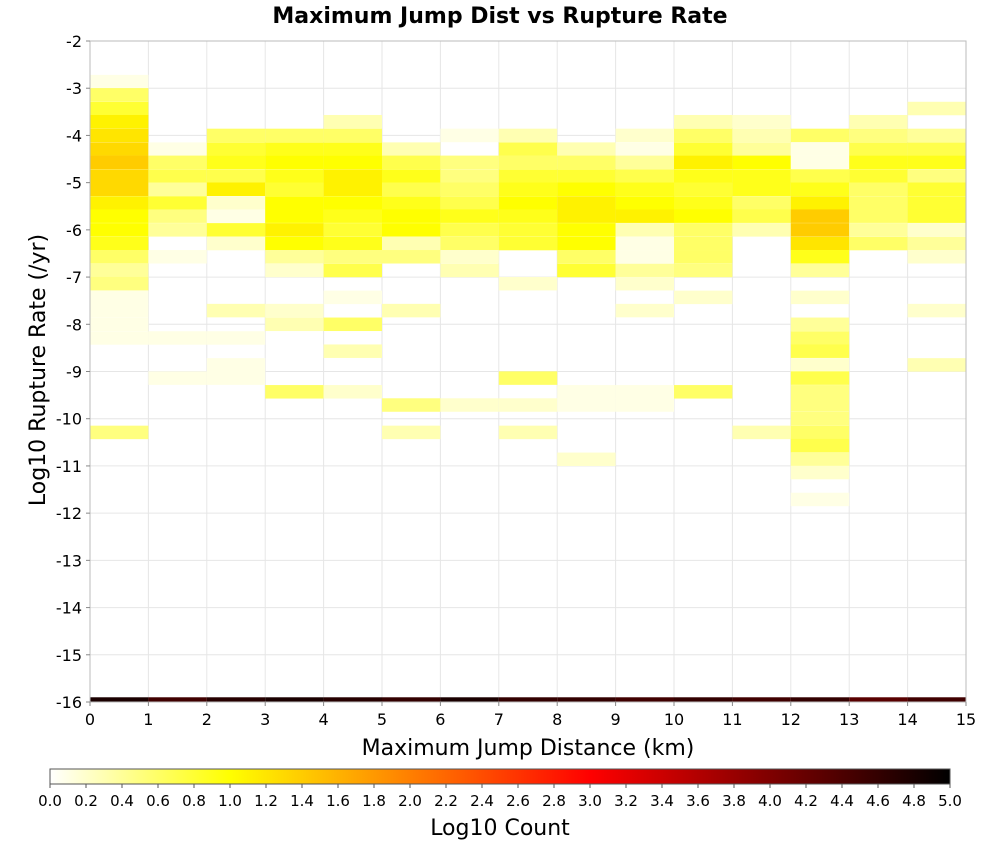 Image resolution: width=1000 pixels, height=850 pixels. What do you see at coordinates (38, 370) in the screenshot?
I see `y-axis-label: Log10 Rupture Rate (/yr)` at bounding box center [38, 370].